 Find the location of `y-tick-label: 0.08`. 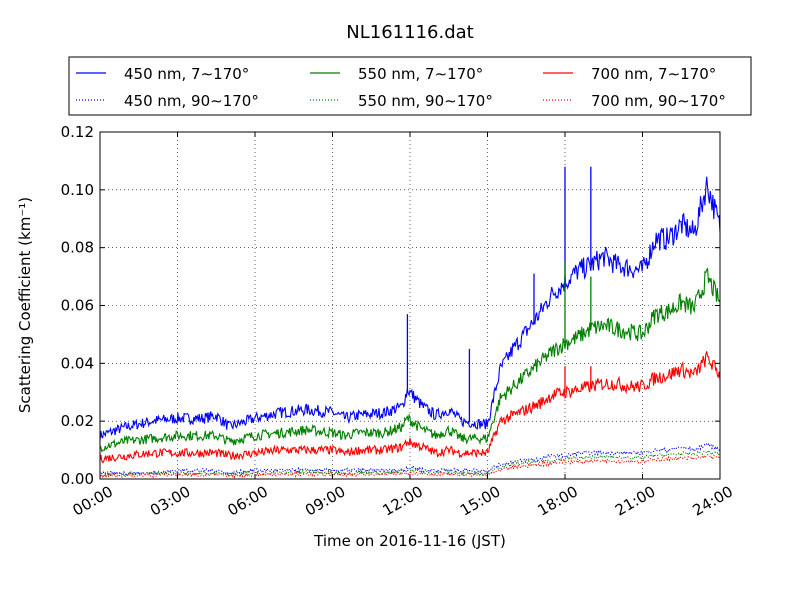

y-tick-label: 0.08 is located at coordinates (77, 248).